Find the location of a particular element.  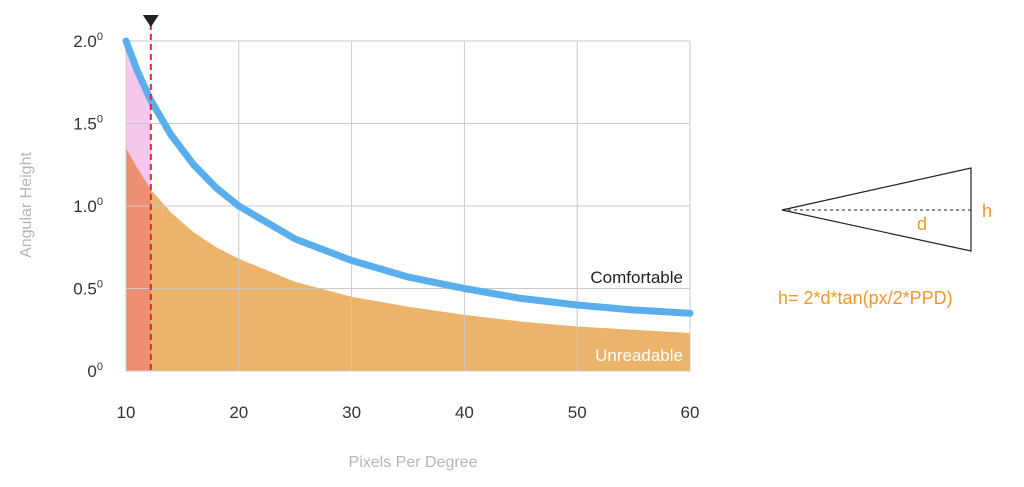

cone-diagram: h d h= 2*d*tan(px/2*PPD) is located at coordinates (885, 237).